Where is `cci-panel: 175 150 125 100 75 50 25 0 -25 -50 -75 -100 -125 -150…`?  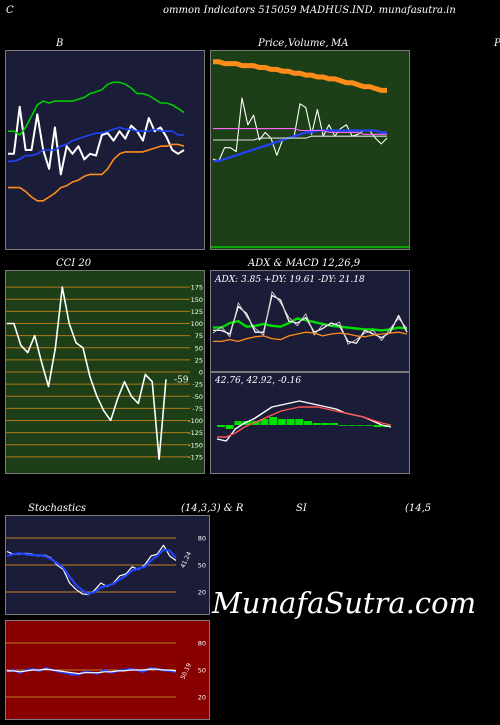 cci-panel: 175 150 125 100 75 50 25 0 -25 -50 -75 -100 -125 -150… is located at coordinates (105, 372).